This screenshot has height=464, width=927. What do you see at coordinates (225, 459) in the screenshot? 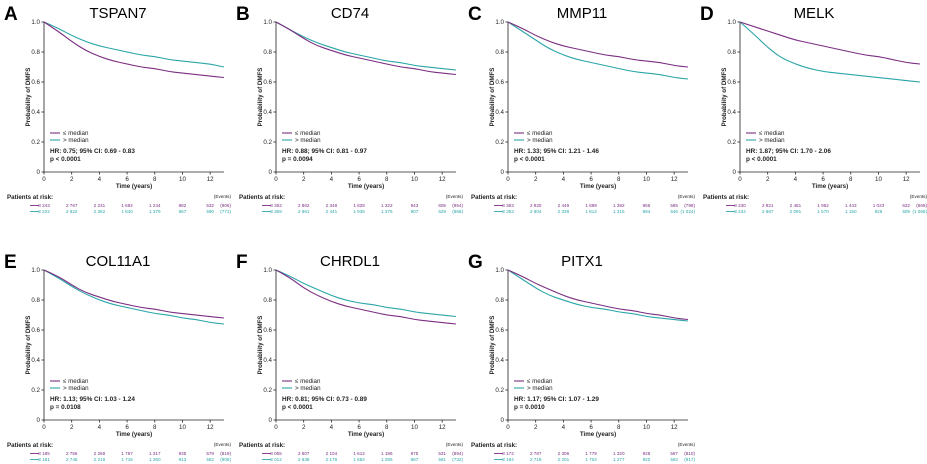
I see `risk-events-high: (908)` at bounding box center [225, 459].